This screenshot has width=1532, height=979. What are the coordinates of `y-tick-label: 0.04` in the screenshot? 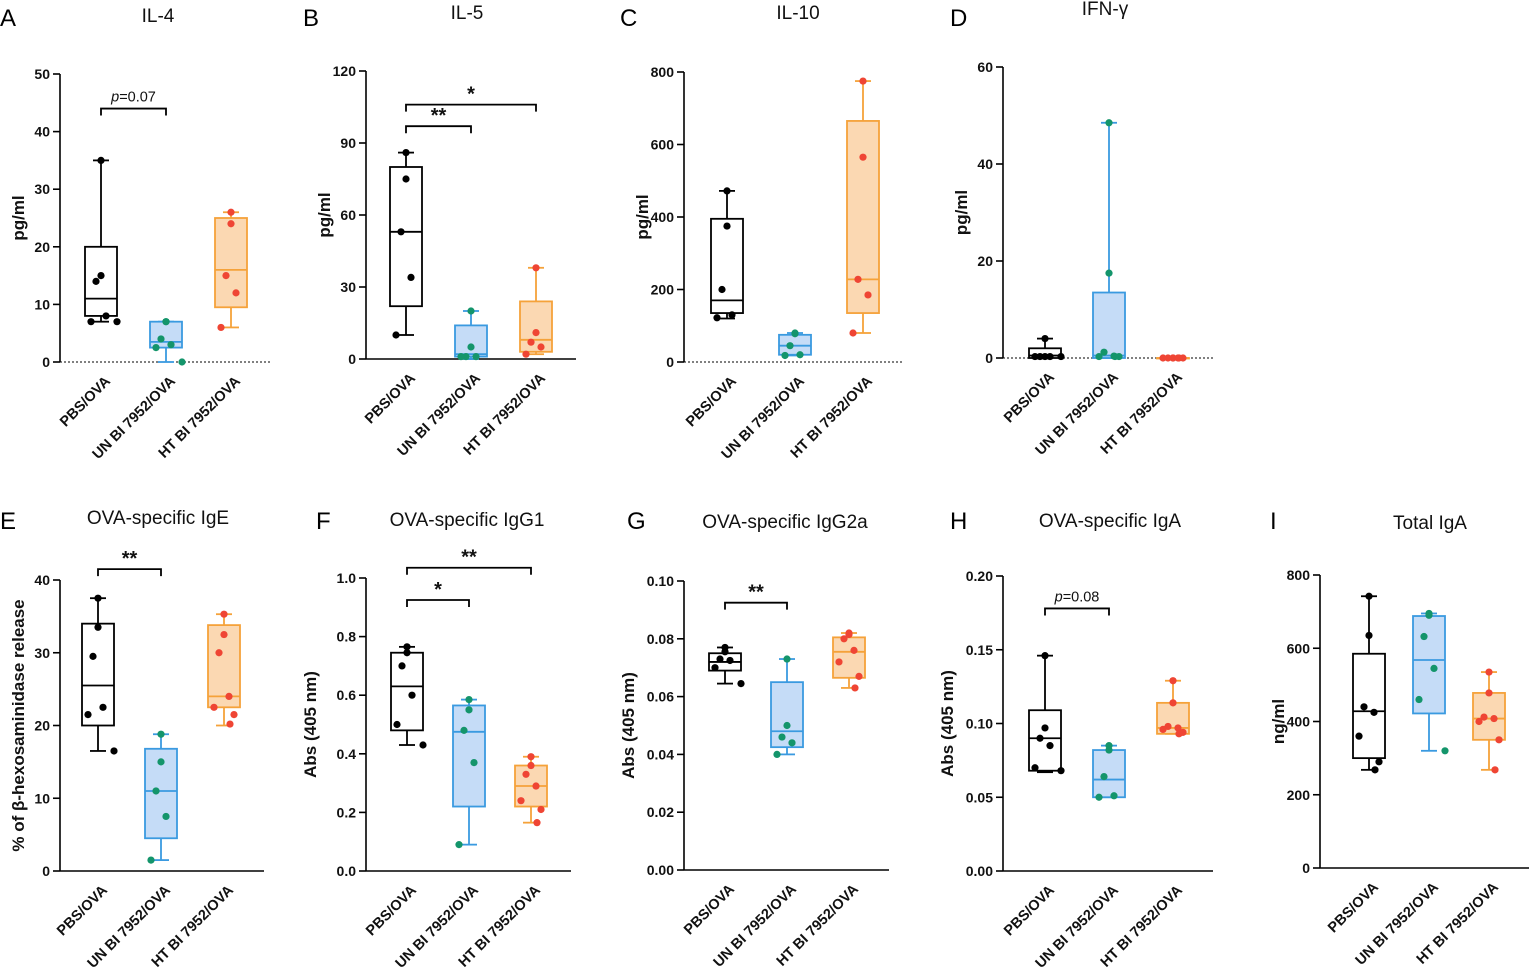 It's located at (660, 754).